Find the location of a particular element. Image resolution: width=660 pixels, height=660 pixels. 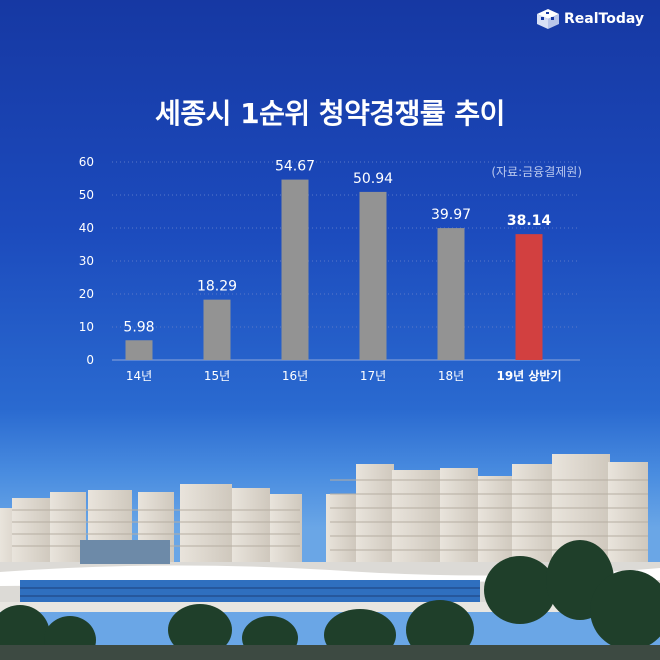

brand-logo: RealToday is located at coordinates (590, 19).